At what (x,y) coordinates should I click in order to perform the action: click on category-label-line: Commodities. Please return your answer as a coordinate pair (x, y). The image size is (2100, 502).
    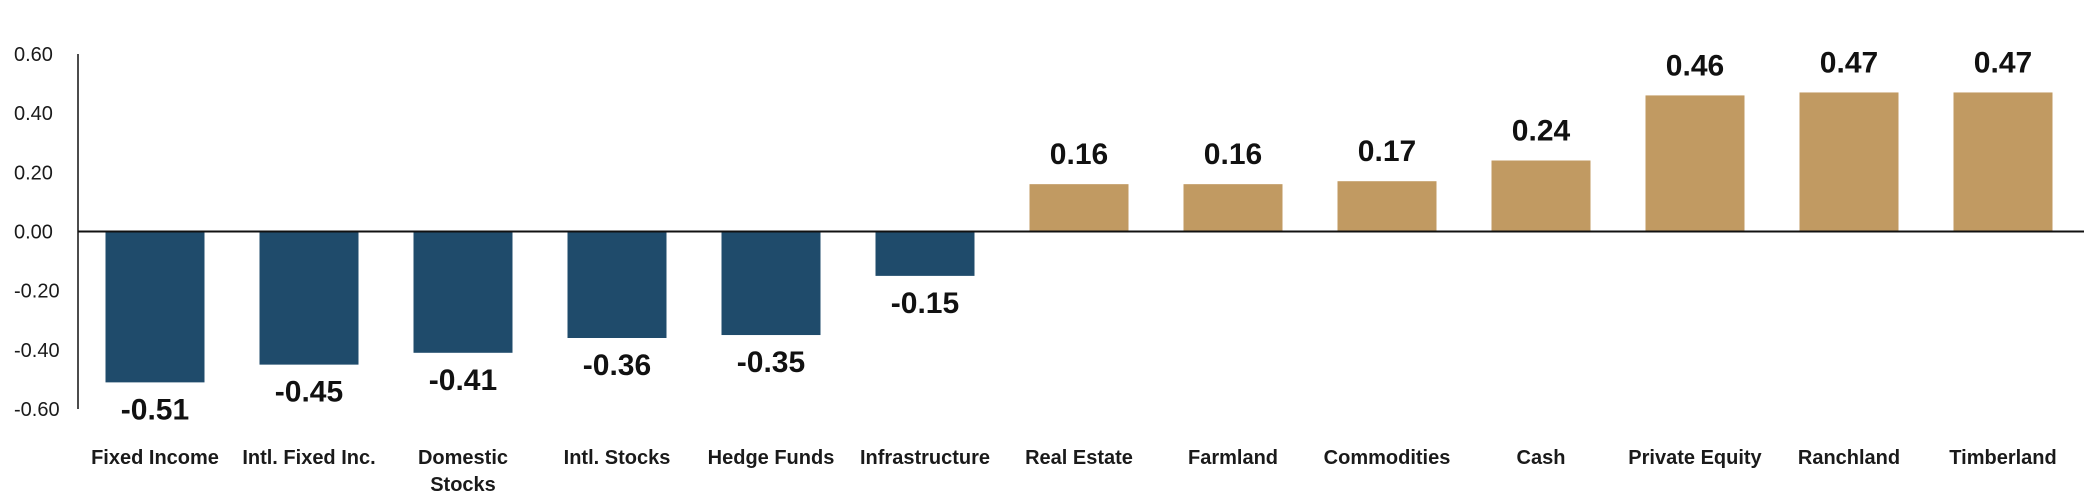
    Looking at the image, I should click on (1387, 458).